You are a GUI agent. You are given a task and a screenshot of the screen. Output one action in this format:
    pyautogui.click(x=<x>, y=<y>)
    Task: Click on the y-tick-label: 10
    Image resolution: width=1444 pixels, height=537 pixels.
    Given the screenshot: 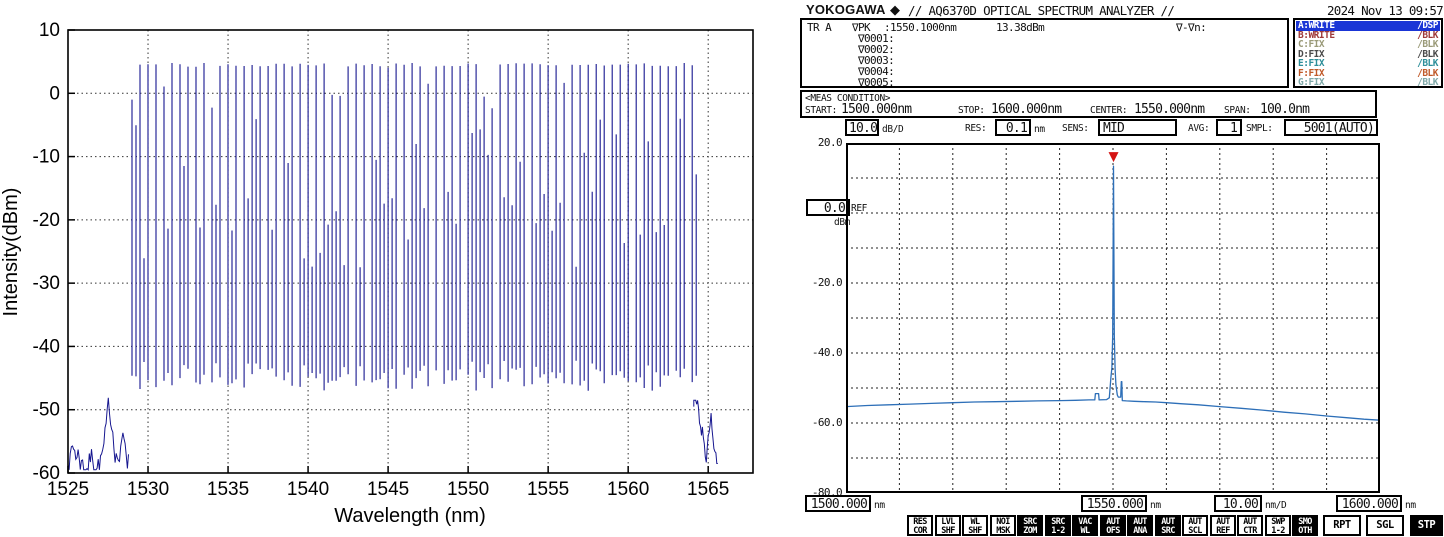 What is the action you would take?
    pyautogui.click(x=49, y=30)
    